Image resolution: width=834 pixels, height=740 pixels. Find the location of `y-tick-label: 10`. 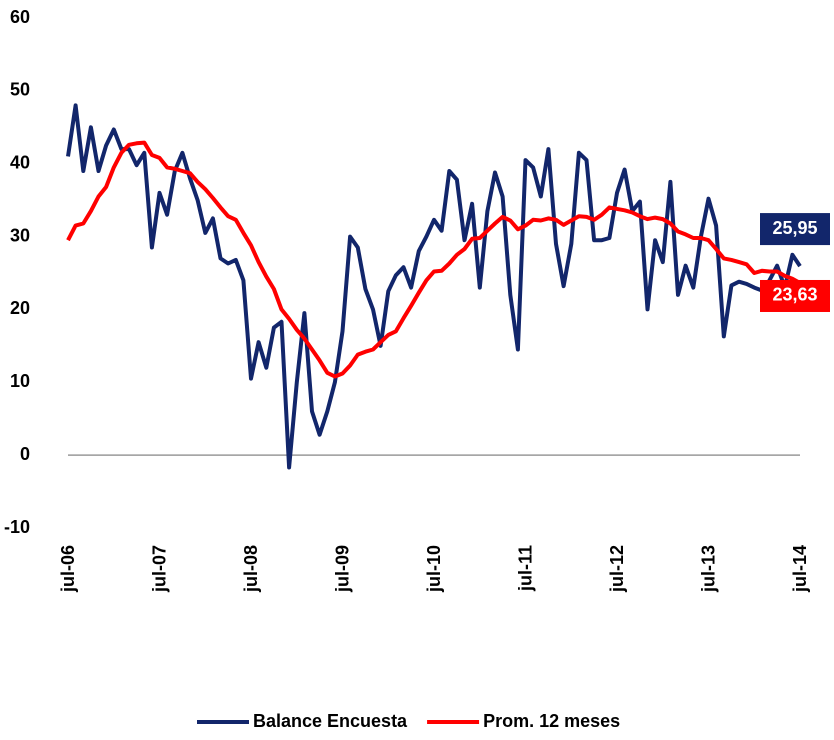

y-tick-label: 10 is located at coordinates (20, 381).